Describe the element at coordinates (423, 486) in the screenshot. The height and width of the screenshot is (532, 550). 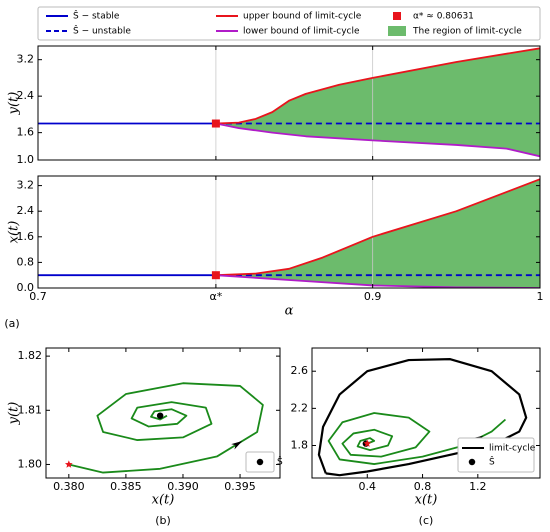
I see `x-tick-label: 0.8` at that location.